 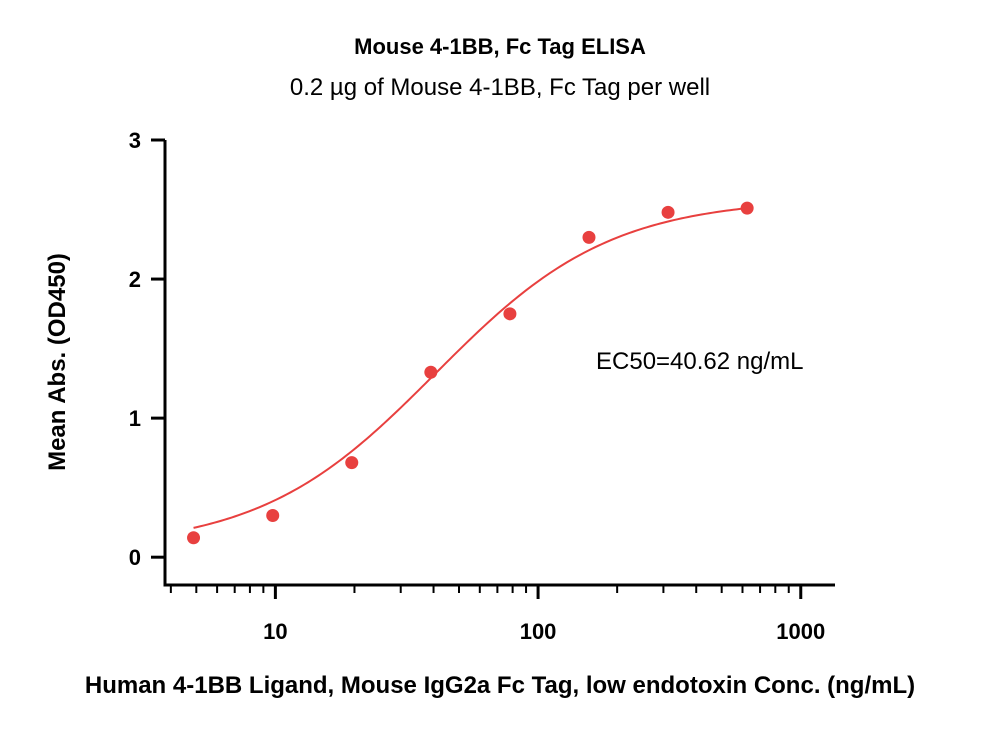 I want to click on chart-title: Mouse 4-1BB, Fc Tag ELISA, so click(x=500, y=46).